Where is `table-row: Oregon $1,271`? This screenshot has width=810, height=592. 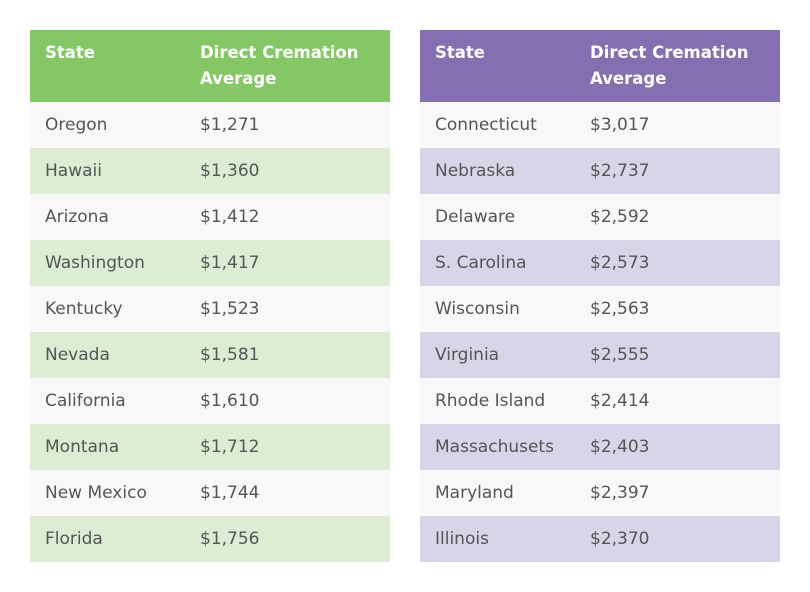
table-row: Oregon $1,271 is located at coordinates (210, 125).